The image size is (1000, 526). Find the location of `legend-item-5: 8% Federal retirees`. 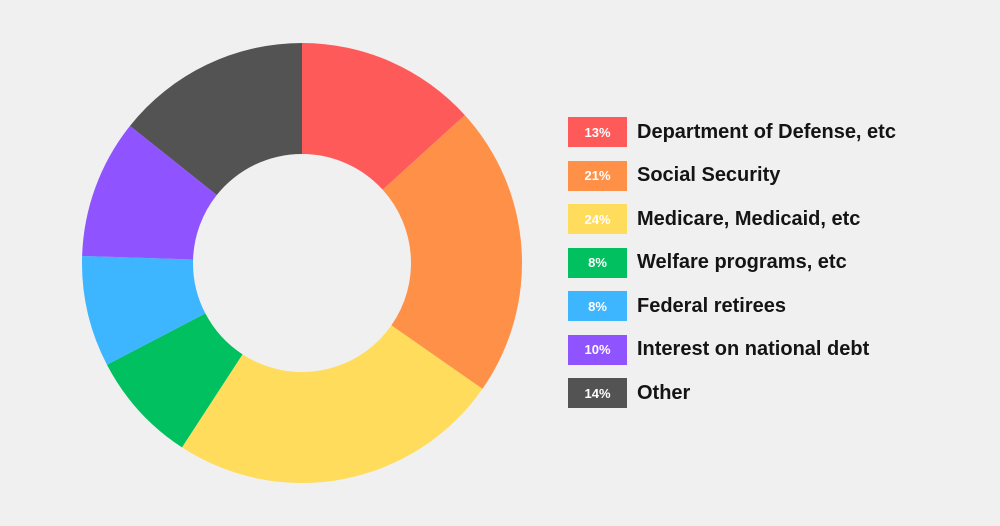

legend-item-5: 8% Federal retirees is located at coordinates (778, 306).